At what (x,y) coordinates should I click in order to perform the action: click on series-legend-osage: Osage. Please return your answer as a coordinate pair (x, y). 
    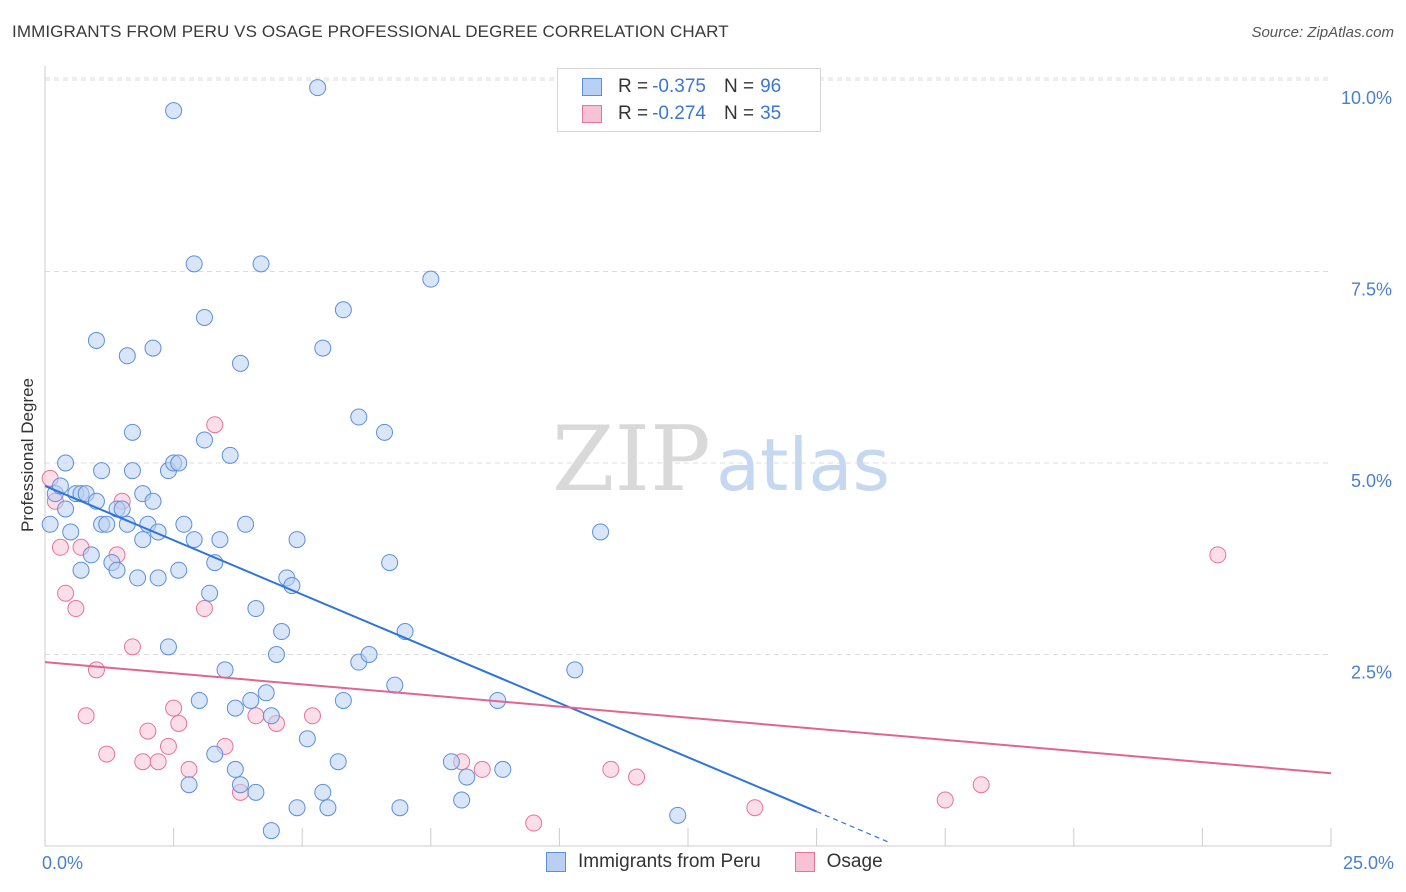
    Looking at the image, I should click on (838, 862).